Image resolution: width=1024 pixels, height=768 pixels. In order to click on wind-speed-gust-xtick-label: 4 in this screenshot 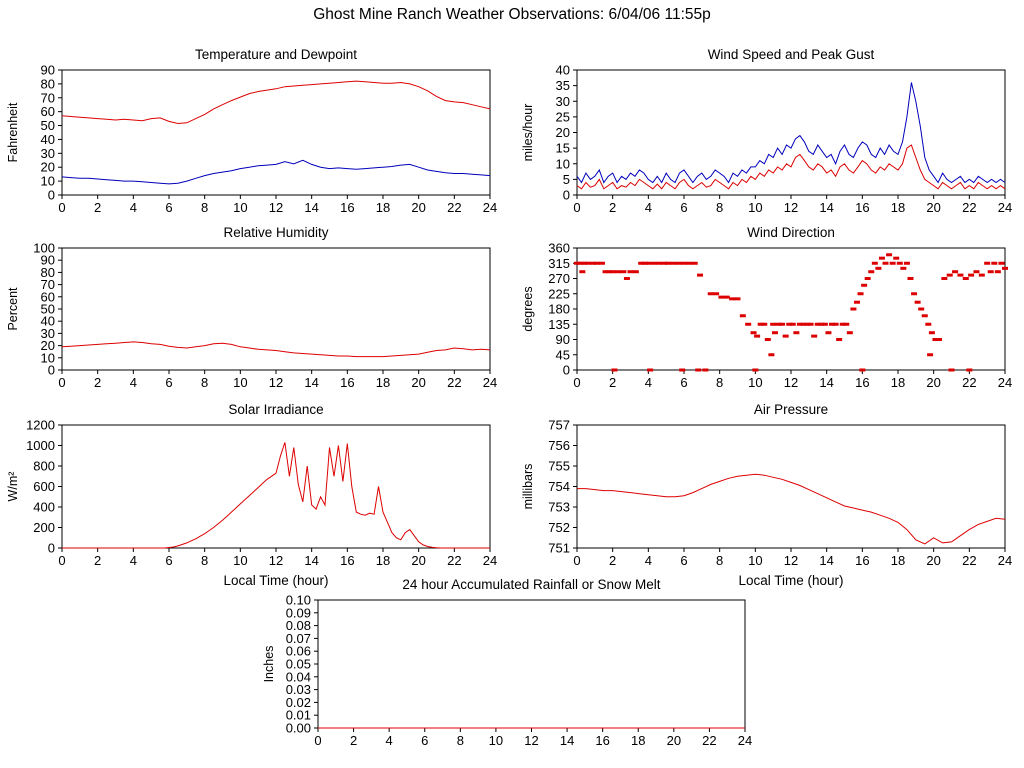, I will do `click(648, 207)`.